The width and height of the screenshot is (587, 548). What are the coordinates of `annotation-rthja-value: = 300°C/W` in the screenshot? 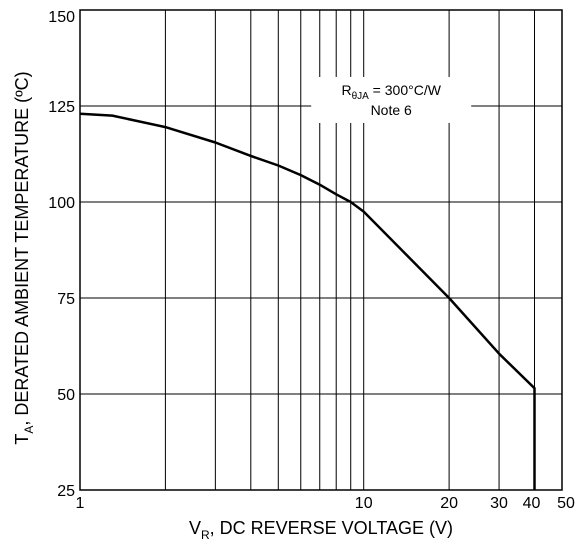 It's located at (405, 90).